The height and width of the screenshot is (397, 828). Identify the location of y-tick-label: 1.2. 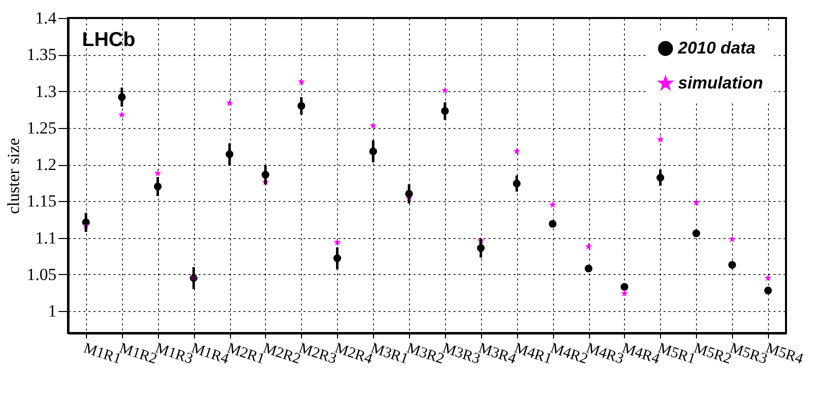
(45, 164).